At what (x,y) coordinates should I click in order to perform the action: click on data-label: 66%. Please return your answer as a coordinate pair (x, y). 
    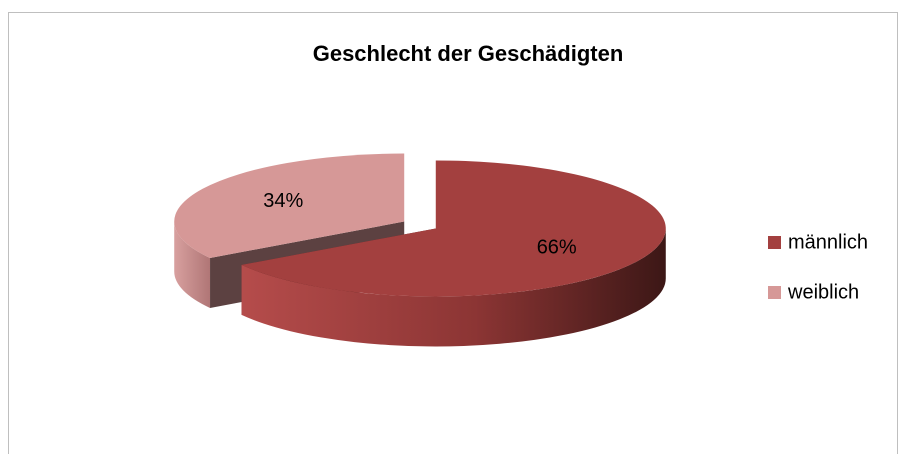
    Looking at the image, I should click on (557, 247).